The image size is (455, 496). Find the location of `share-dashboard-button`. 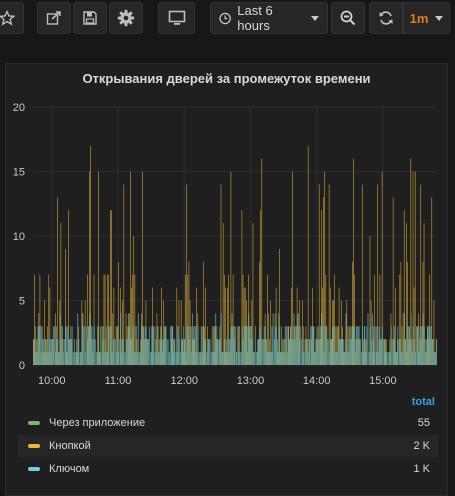

share-dashboard-button is located at coordinates (54, 18).